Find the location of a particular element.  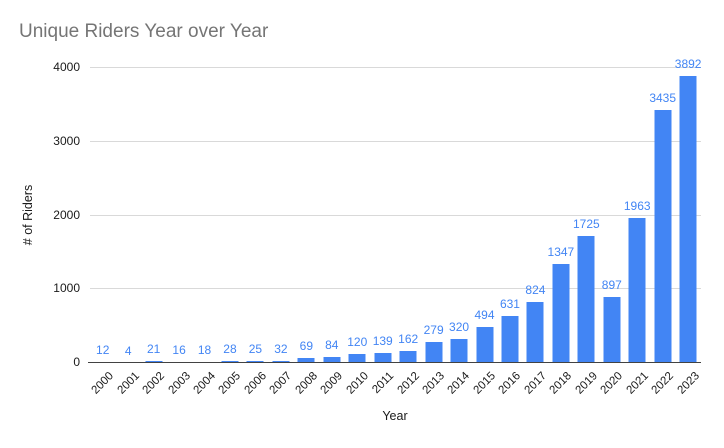

bar-value-label: 1347 is located at coordinates (561, 251).